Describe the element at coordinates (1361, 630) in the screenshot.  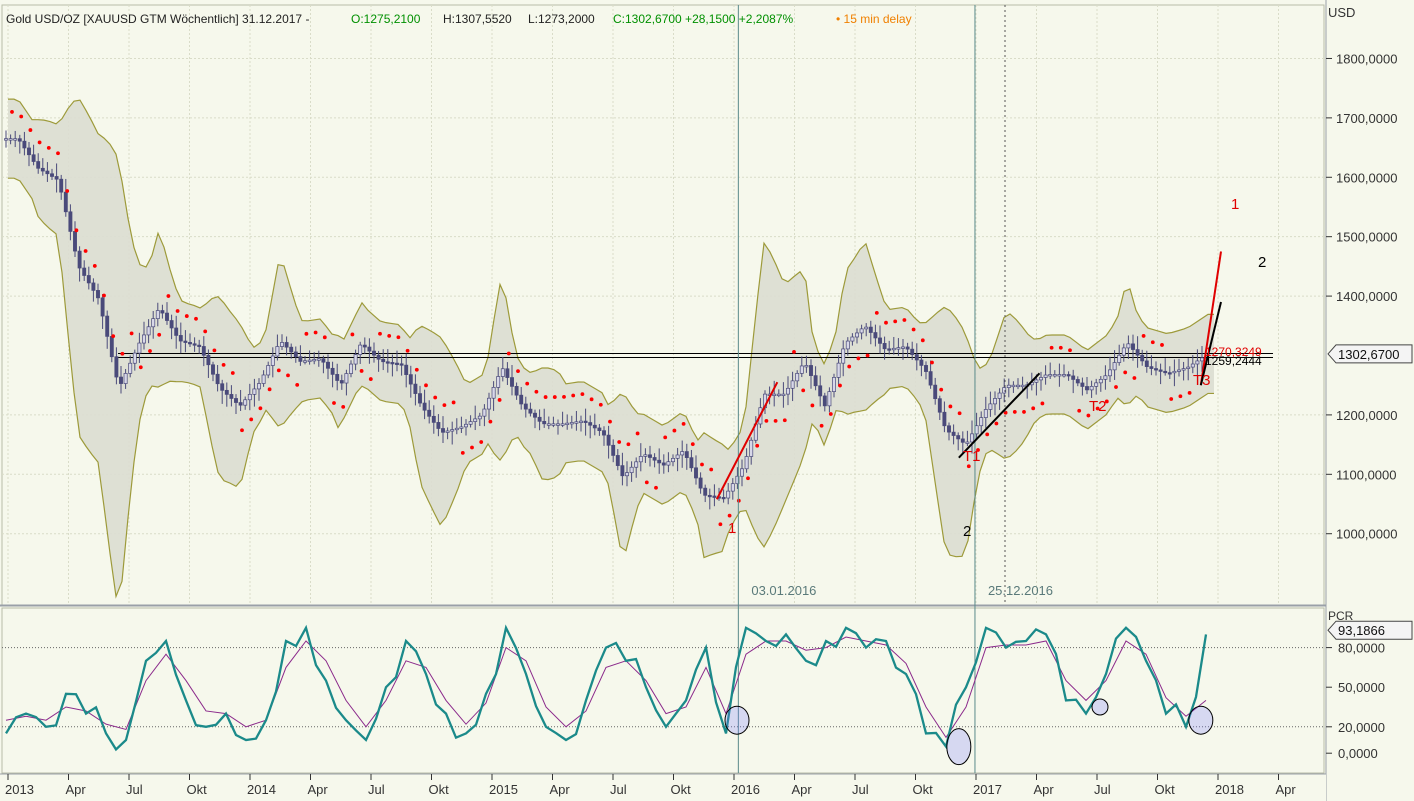
I see `pcr-last-label: 93,1866` at that location.